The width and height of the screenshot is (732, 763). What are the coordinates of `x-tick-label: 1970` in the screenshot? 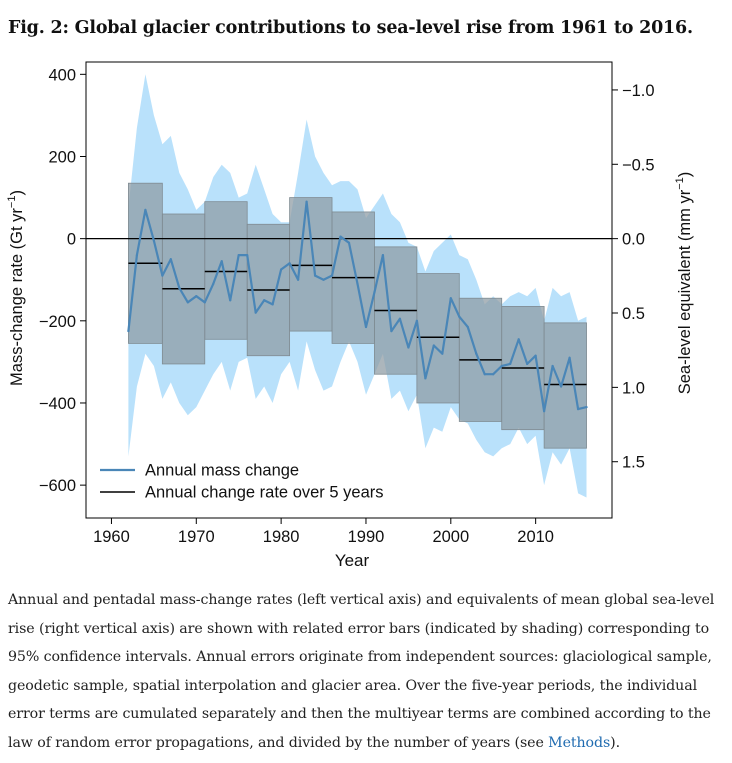 It's located at (196, 537).